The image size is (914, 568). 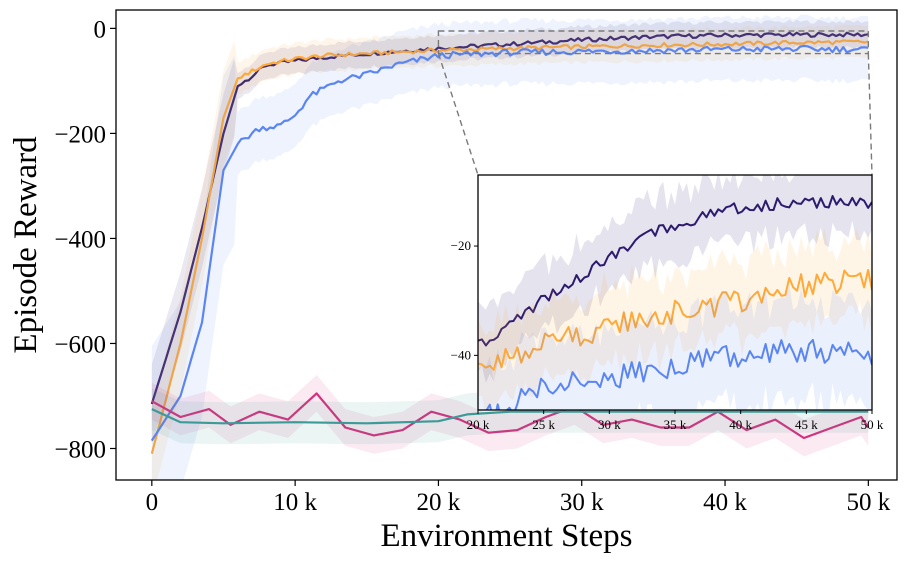 What do you see at coordinates (295, 502) in the screenshot?
I see `x-tick-label: 10 k` at bounding box center [295, 502].